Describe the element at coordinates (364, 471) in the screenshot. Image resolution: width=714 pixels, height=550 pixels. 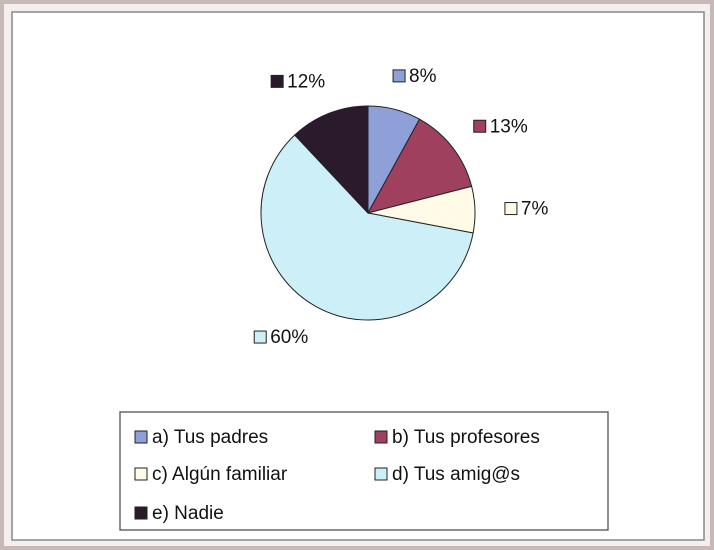
I see `legend-box` at that location.